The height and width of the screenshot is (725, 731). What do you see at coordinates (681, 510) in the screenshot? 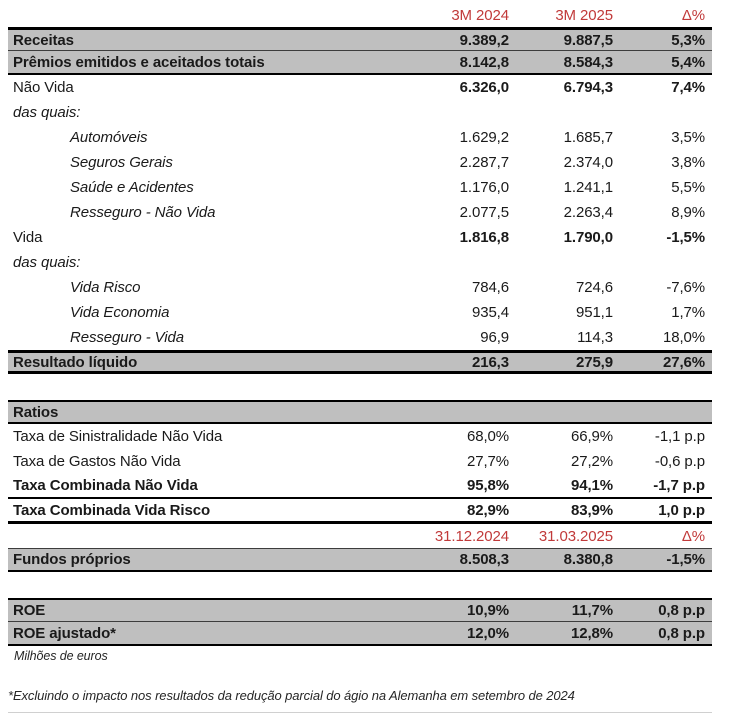
I see `value-delta: 1,0 p.p` at bounding box center [681, 510].